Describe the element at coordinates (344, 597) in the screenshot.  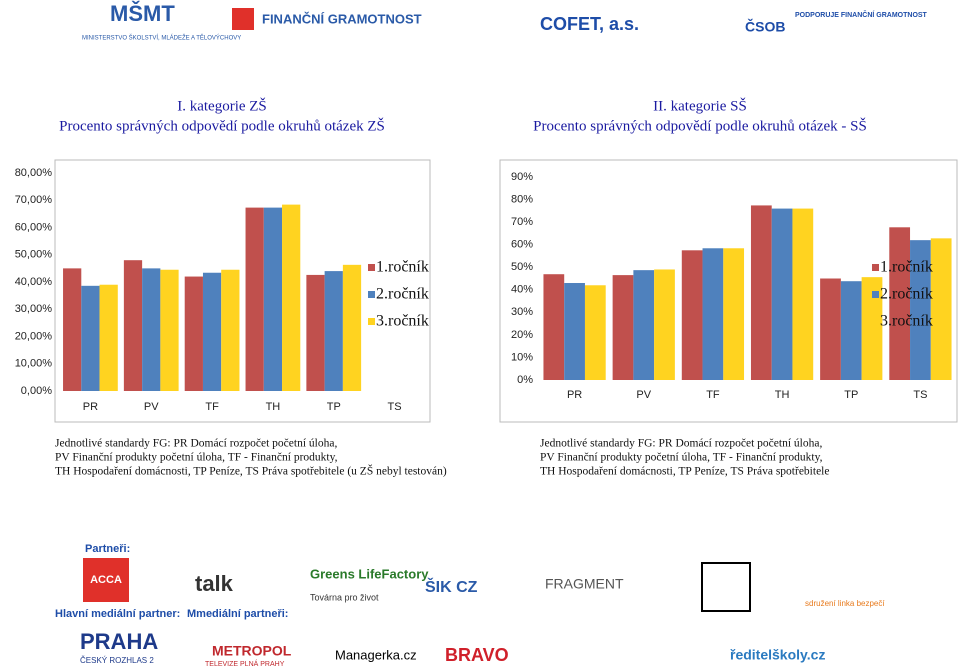
I see `partner: Továrna pro život` at that location.